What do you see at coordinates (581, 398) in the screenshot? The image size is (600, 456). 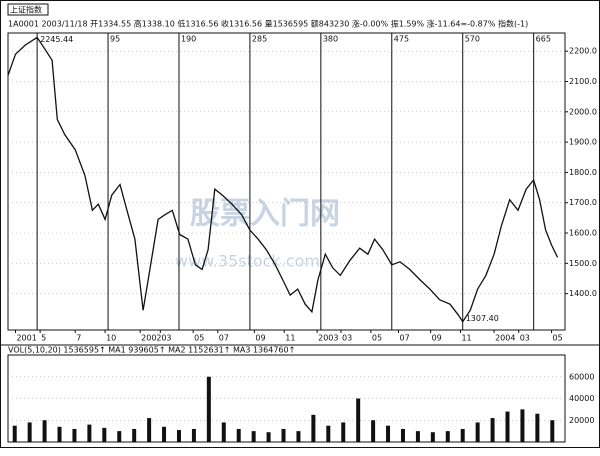 I see `y-tick-label: 40000` at bounding box center [581, 398].